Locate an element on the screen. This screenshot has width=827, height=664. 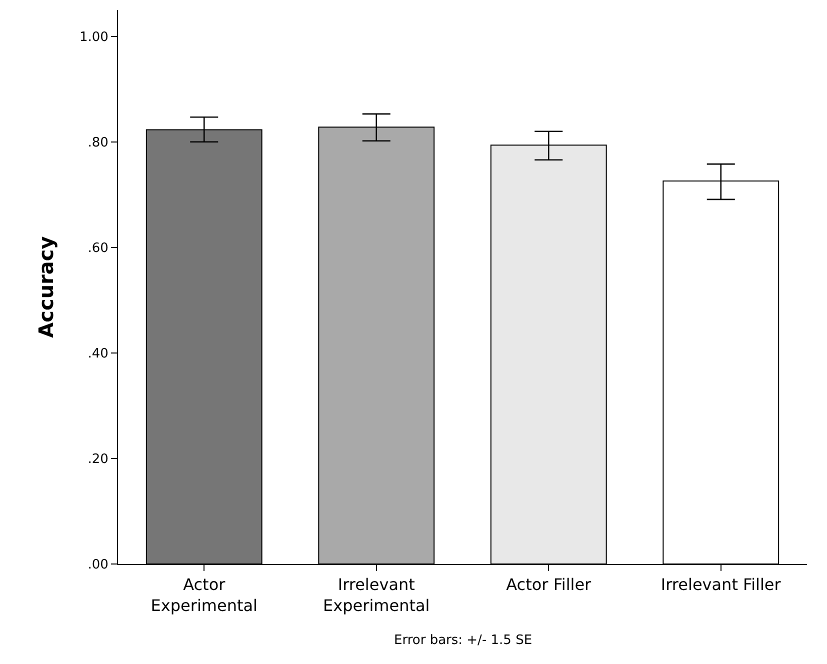
x-tick-label: Actor Experimental is located at coordinates (204, 595).